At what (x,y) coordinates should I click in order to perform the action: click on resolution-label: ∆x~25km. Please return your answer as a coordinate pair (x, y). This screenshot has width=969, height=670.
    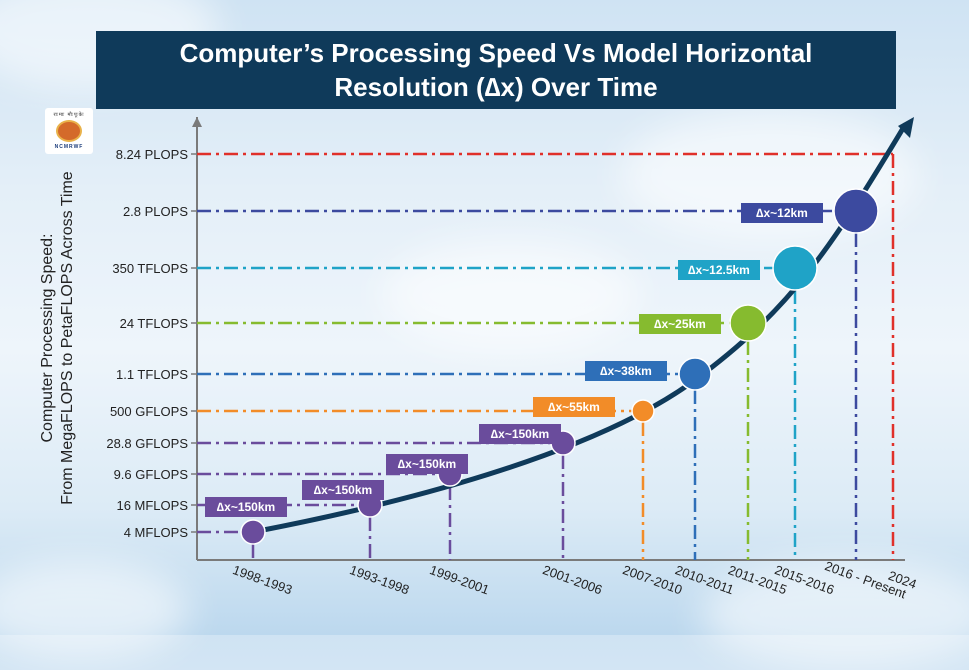
    Looking at the image, I should click on (680, 324).